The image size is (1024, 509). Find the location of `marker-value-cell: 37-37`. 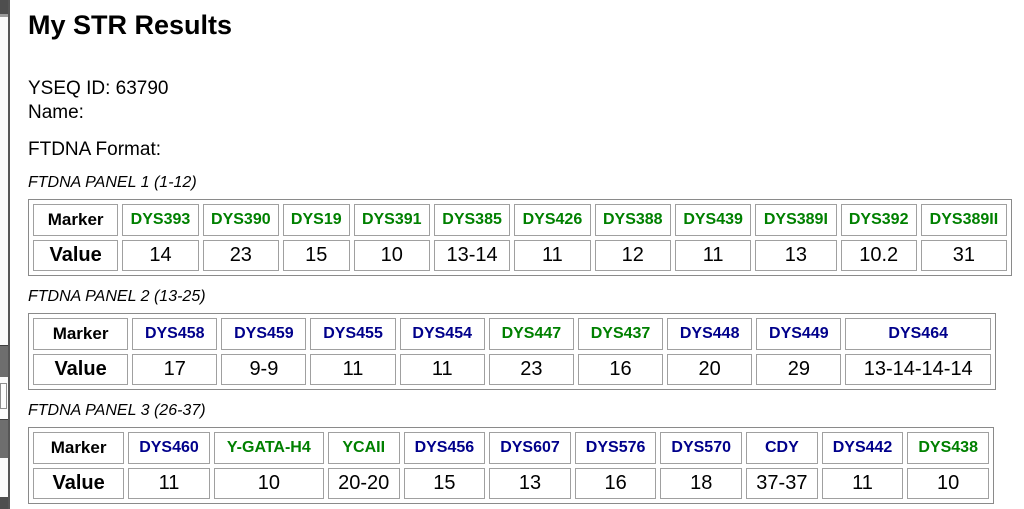

marker-value-cell: 37-37 is located at coordinates (782, 483).